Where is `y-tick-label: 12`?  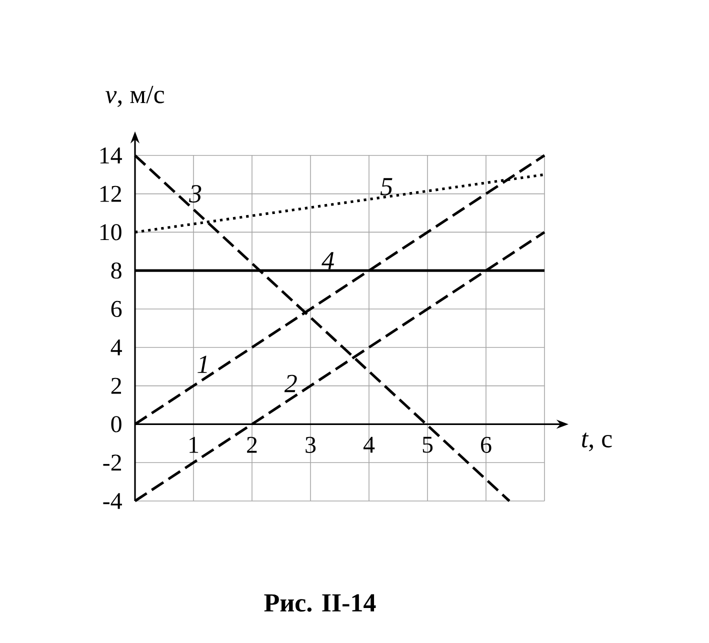 y-tick-label: 12 is located at coordinates (110, 194).